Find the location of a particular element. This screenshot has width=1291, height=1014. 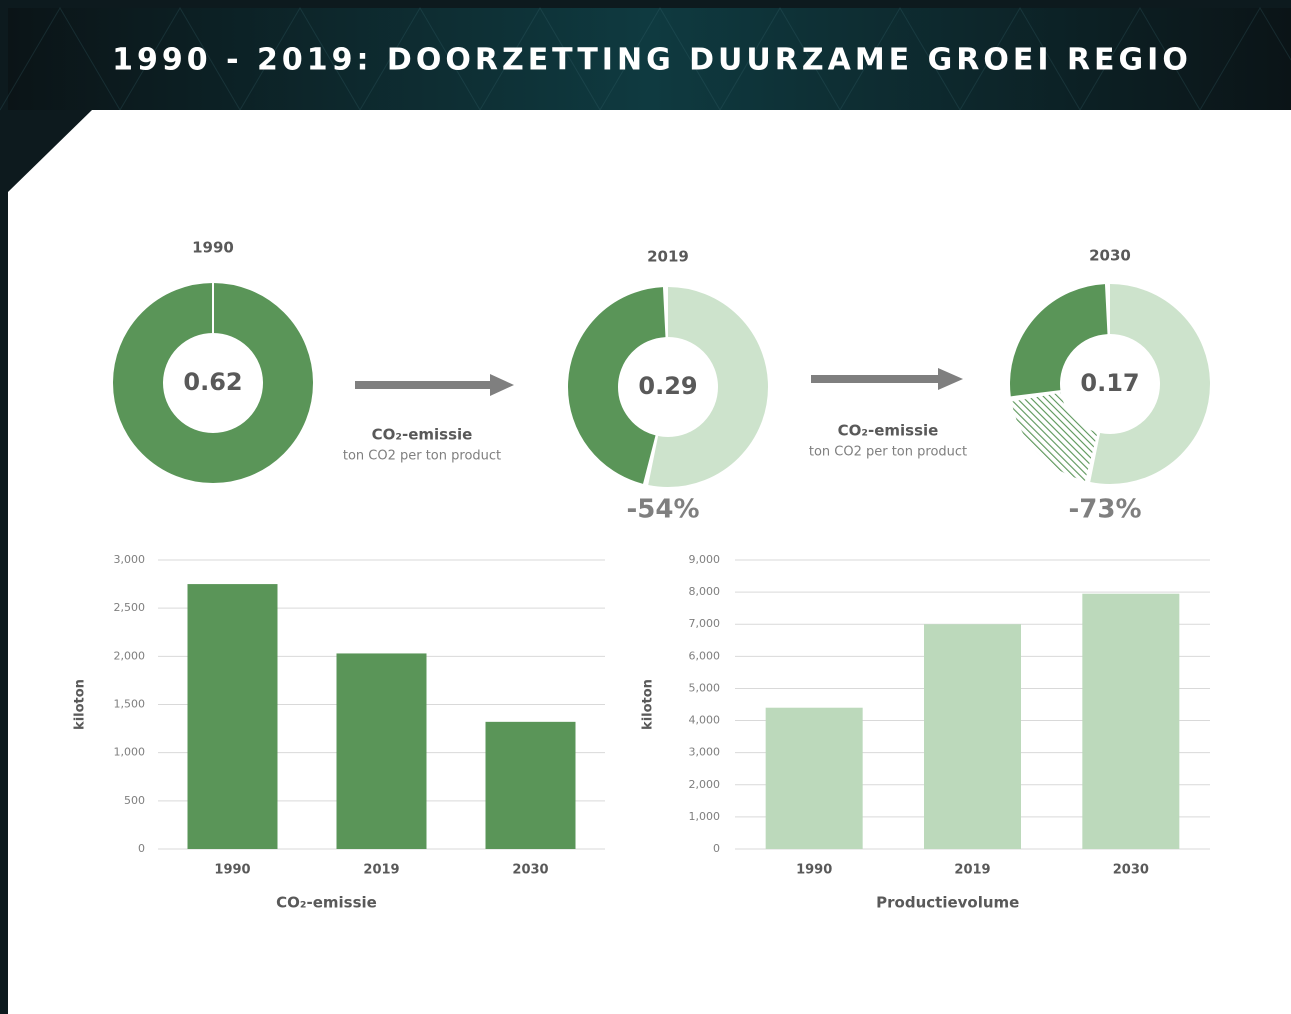

donut-title: 2019 is located at coordinates (668, 257).